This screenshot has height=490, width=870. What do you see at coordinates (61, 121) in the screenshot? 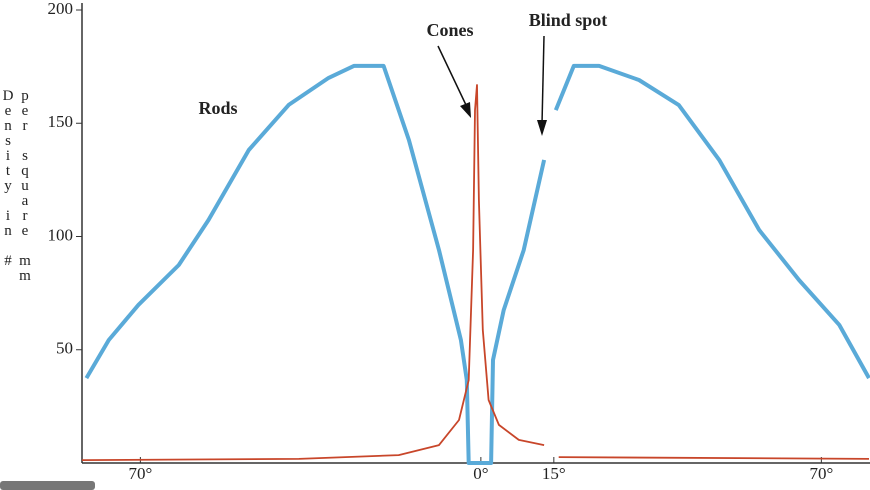
I see `y-tick-label: 150` at bounding box center [61, 121].